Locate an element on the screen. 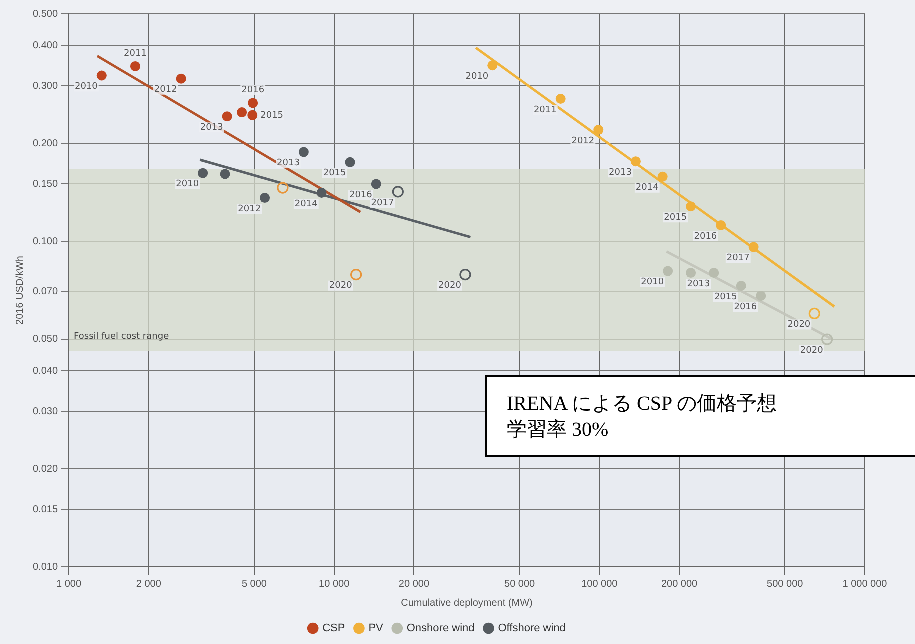  legend-label: PV is located at coordinates (376, 628).